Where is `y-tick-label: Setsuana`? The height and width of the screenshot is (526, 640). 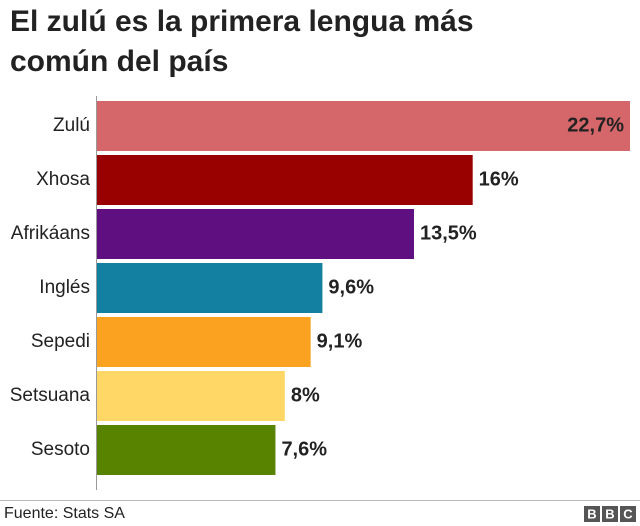
y-tick-label: Setsuana is located at coordinates (50, 395).